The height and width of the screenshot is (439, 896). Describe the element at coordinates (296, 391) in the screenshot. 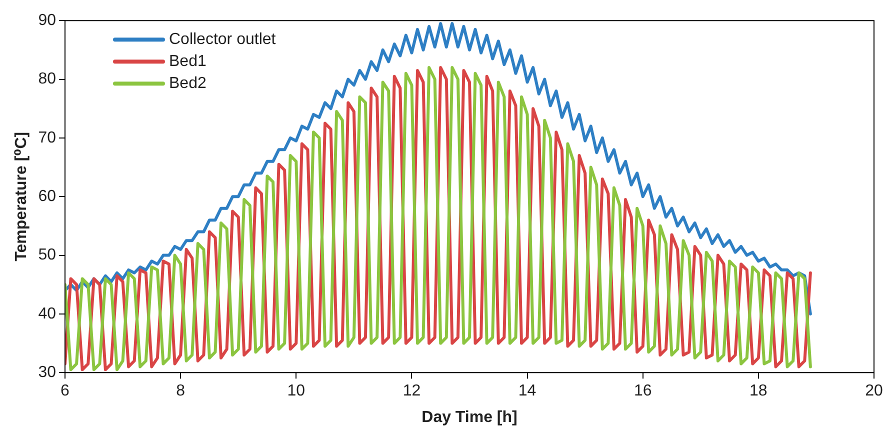

I see `x-tick-label: 10` at that location.